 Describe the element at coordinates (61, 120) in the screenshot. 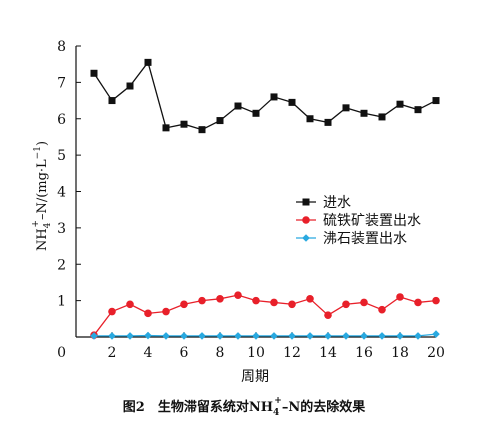

I see `y-tick-label: 6` at that location.